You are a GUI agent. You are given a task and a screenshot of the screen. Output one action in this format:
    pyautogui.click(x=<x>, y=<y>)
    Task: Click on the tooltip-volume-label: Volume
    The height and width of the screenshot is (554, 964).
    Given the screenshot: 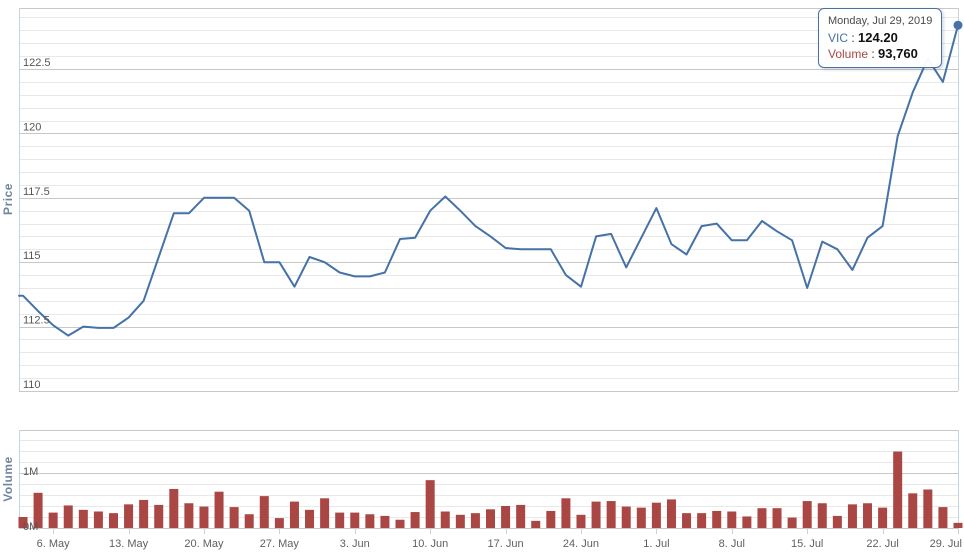 What is the action you would take?
    pyautogui.click(x=848, y=54)
    